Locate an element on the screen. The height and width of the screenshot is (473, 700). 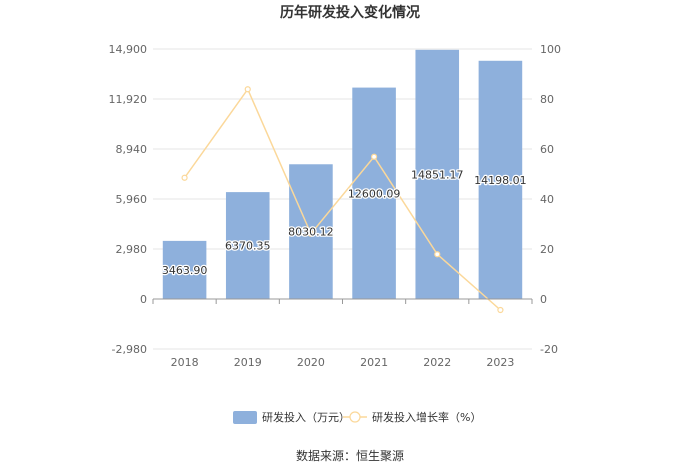
x-tick-label: 2020 is located at coordinates (311, 362).